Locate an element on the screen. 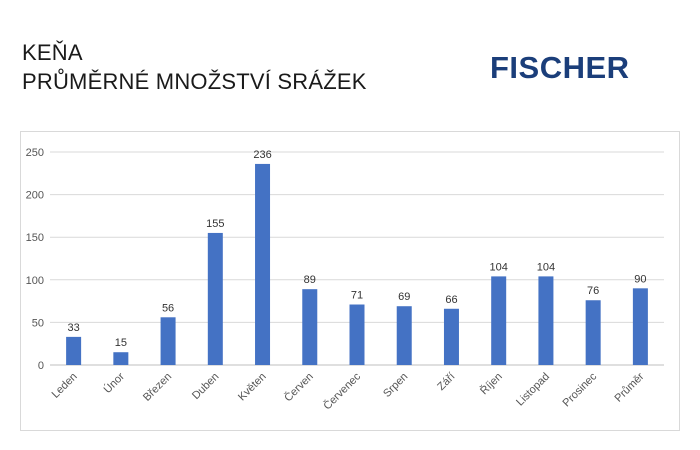 This screenshot has height=450, width=700. x-category-label: Červen is located at coordinates (299, 387).